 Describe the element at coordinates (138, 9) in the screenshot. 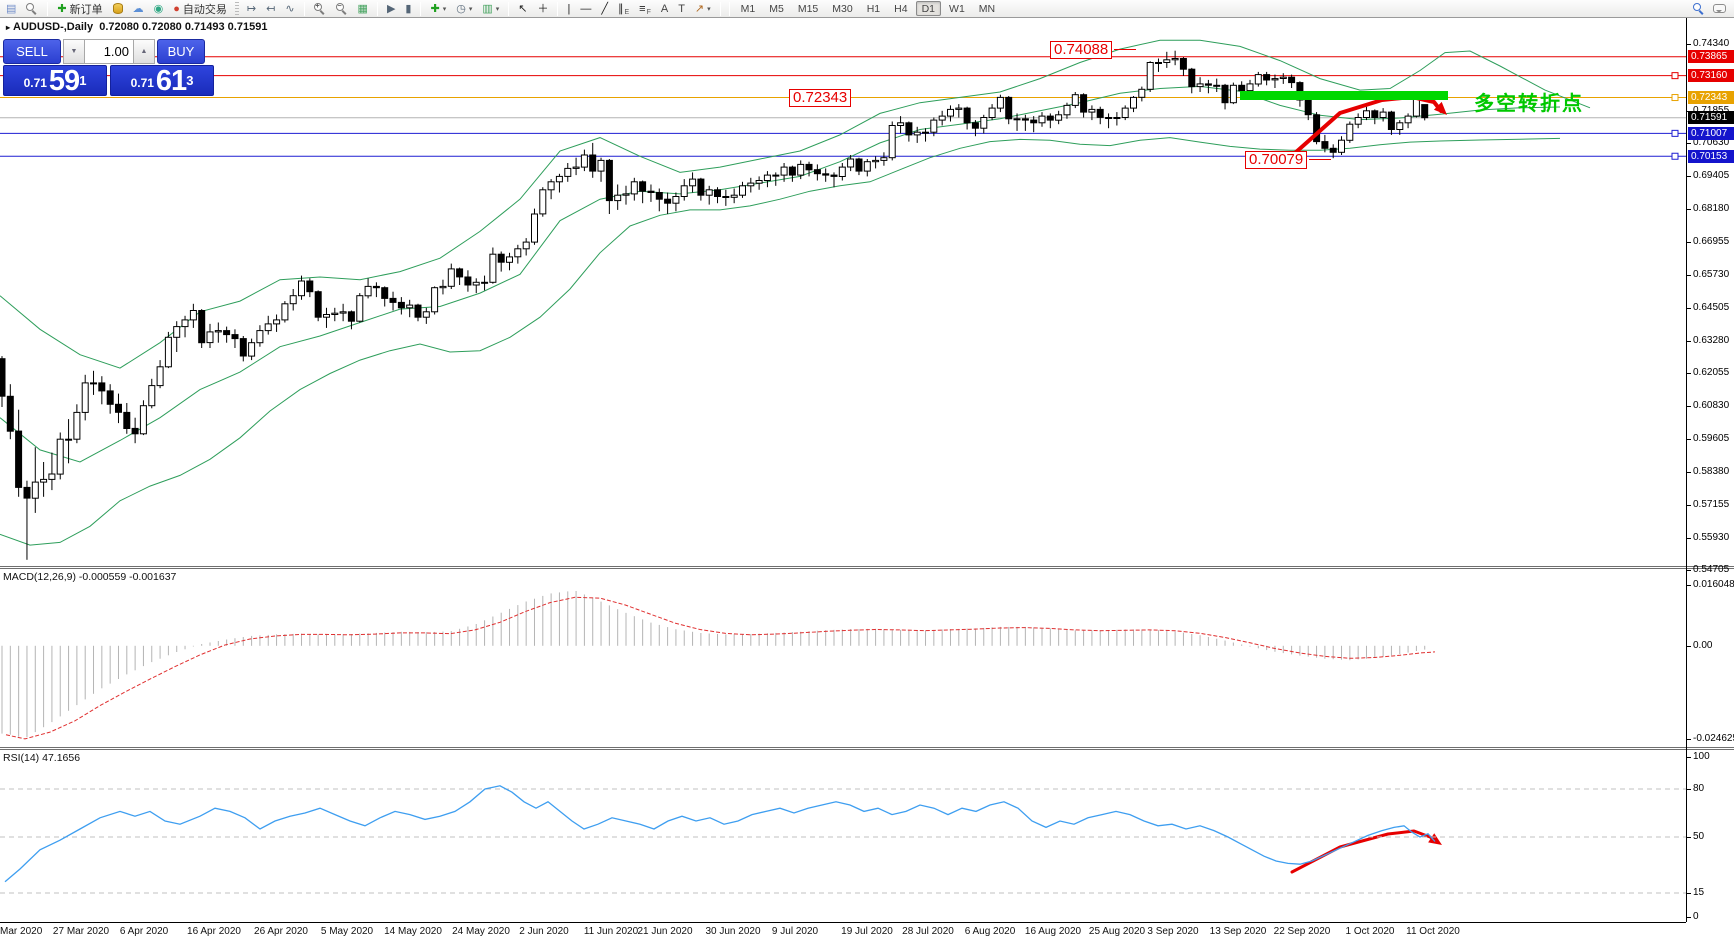

I see `profile-icon: ☁` at that location.